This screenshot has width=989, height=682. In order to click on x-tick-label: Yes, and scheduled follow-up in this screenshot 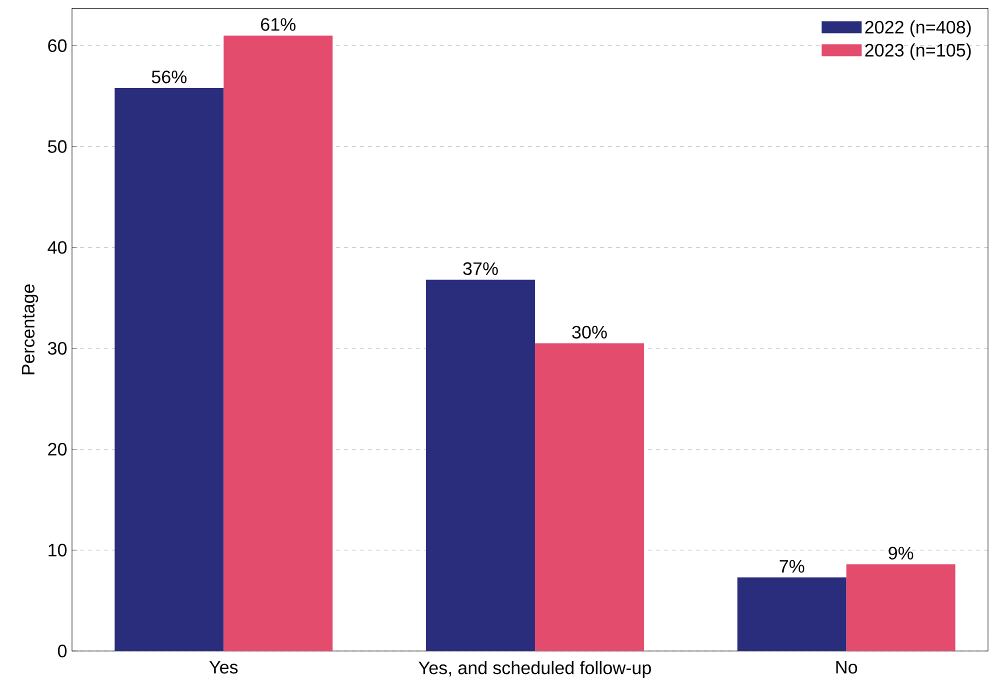, I will do `click(534, 669)`.